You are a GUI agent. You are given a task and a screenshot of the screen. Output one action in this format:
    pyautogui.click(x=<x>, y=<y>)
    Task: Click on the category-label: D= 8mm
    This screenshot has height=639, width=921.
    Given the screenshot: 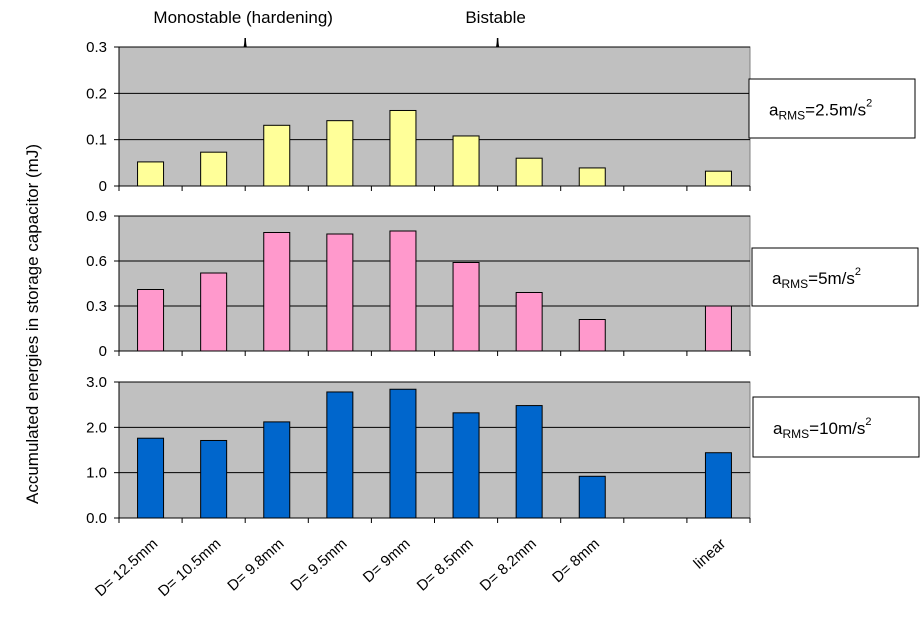 What is the action you would take?
    pyautogui.click(x=576, y=560)
    